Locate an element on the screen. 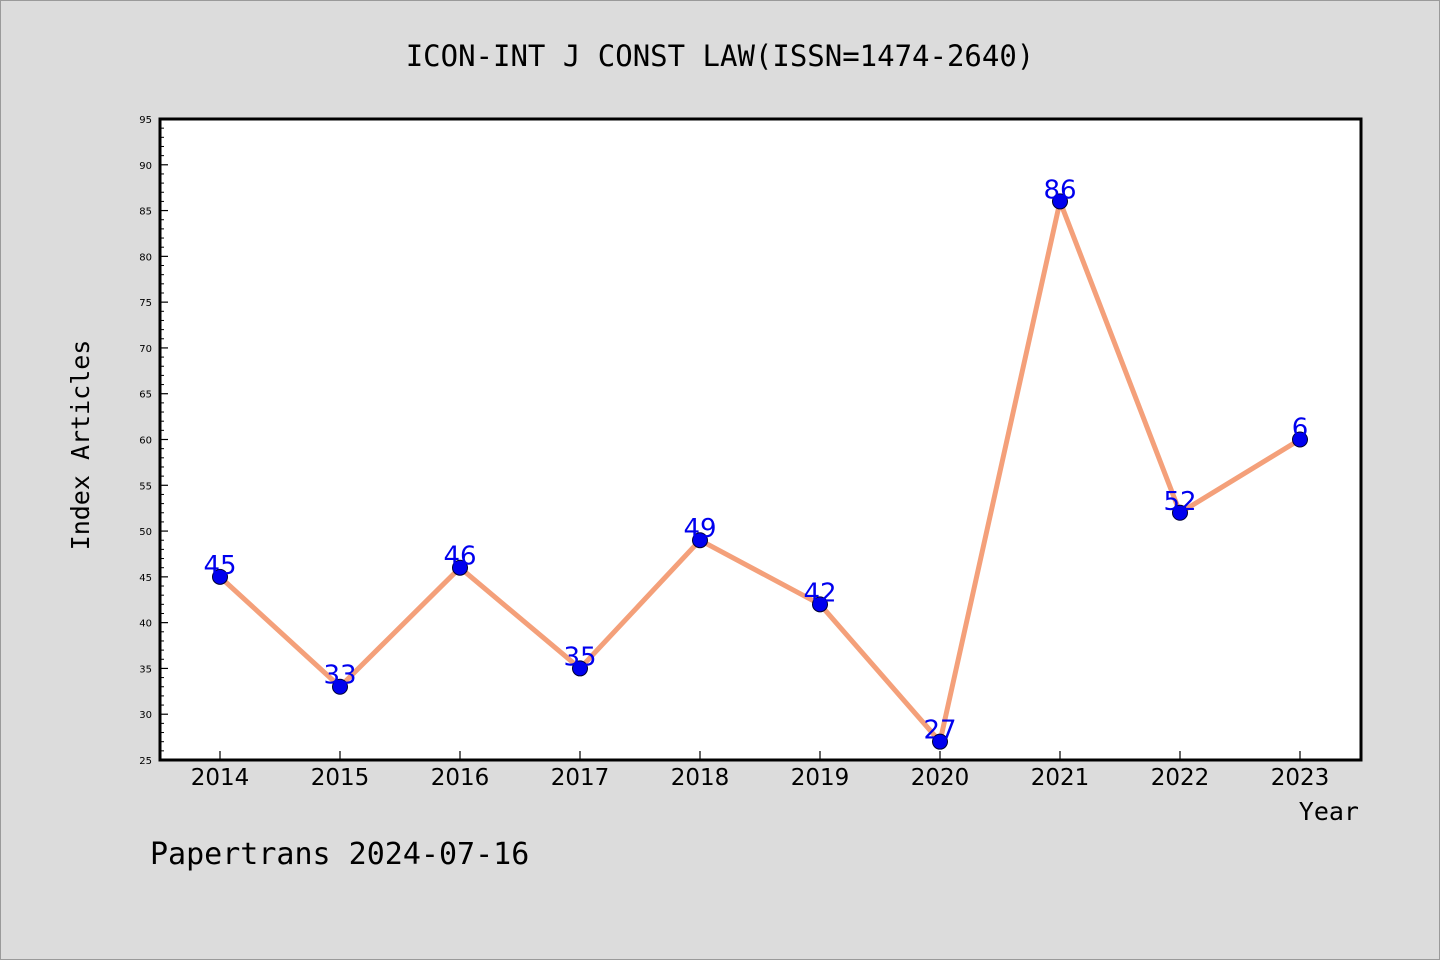 This screenshot has height=960, width=1440. x-tick-label: 2017 is located at coordinates (580, 778).